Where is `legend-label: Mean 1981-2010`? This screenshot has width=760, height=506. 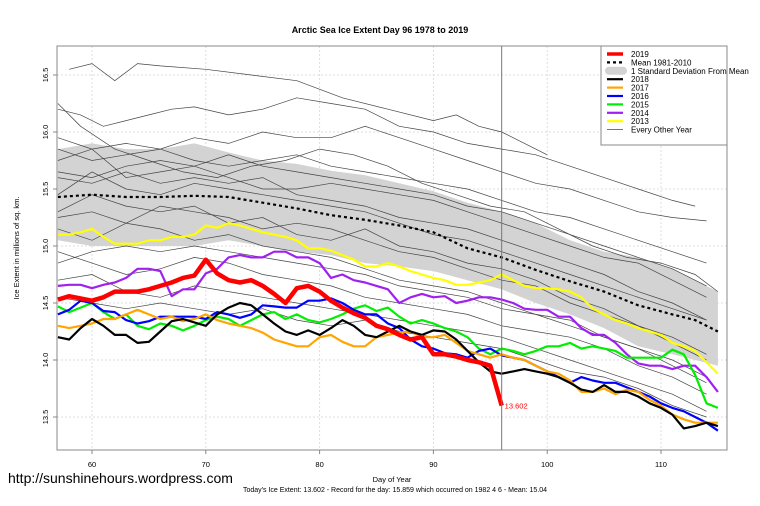
legend-label: Mean 1981-2010 is located at coordinates (661, 62).